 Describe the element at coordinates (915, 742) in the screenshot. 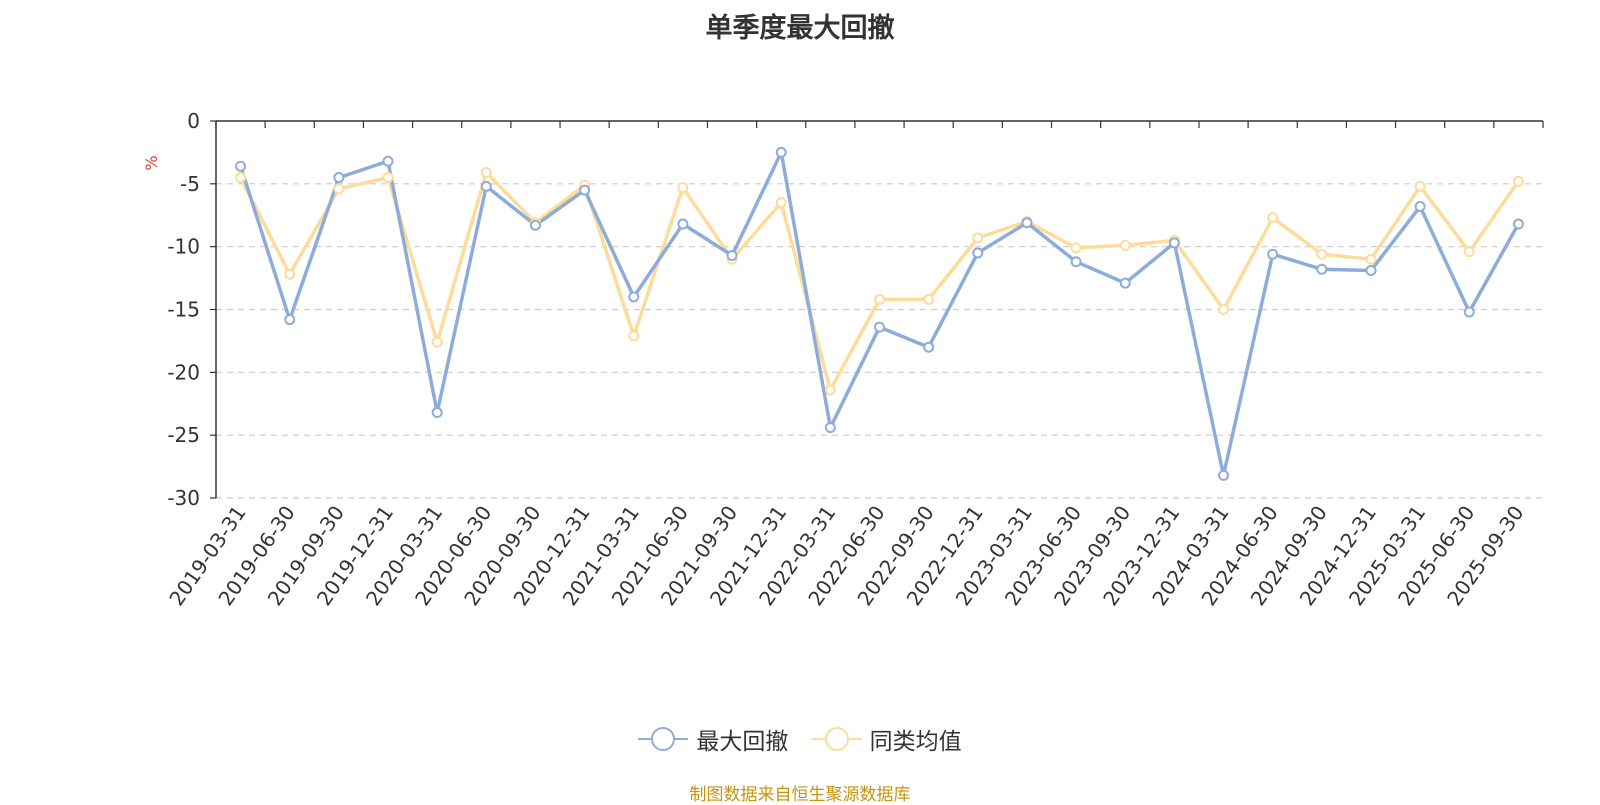

I see `legend-label: 同类均值` at that location.